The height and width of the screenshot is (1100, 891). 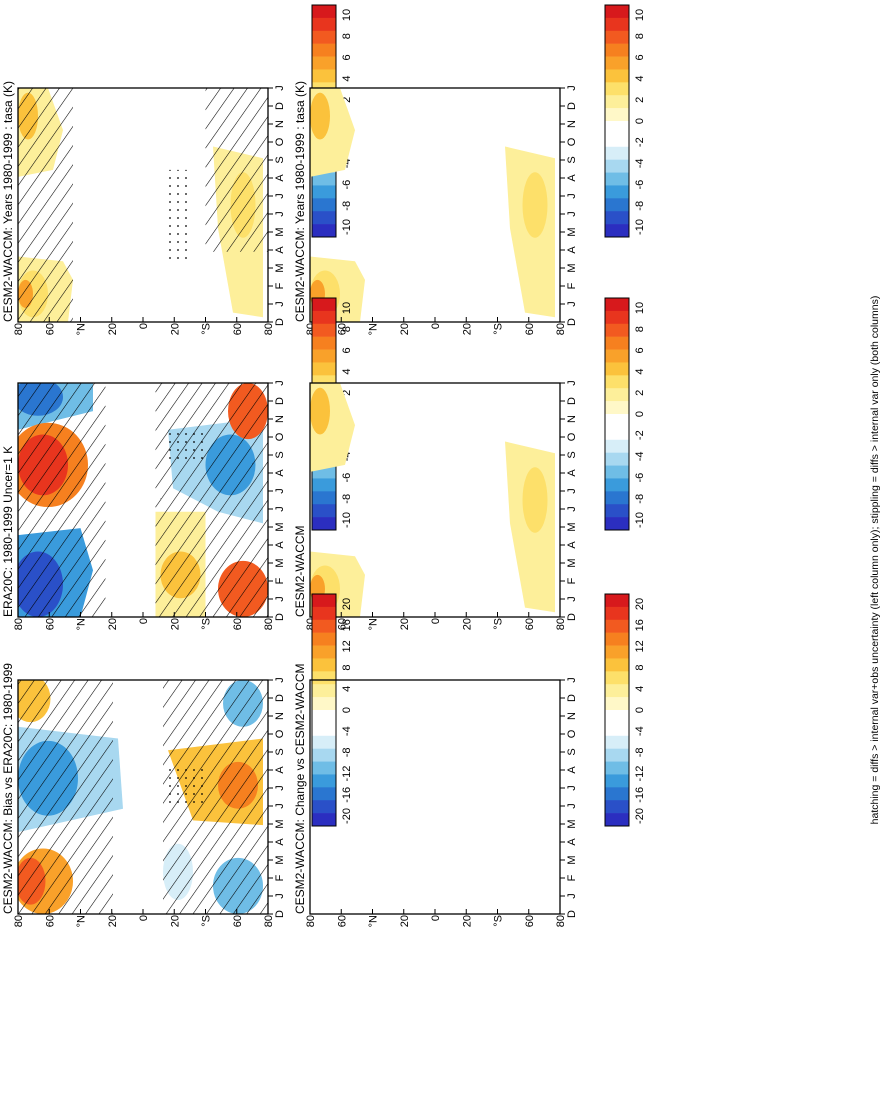 I want to click on panel-title: CESM2-WACCM, so click(x=300, y=571).